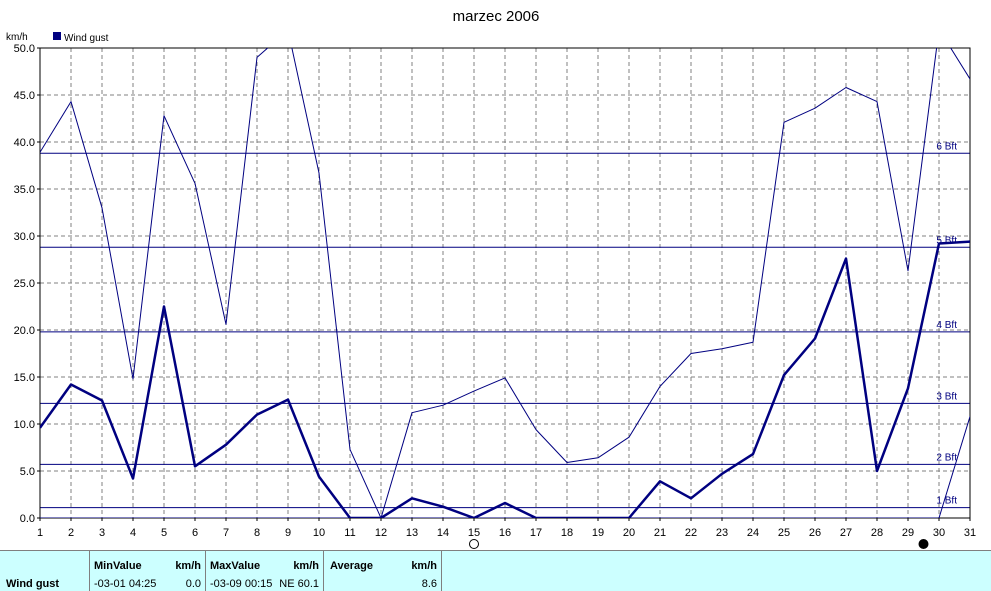  Describe the element at coordinates (946, 146) in the screenshot. I see `beaufort-label: 6 Bft` at that location.